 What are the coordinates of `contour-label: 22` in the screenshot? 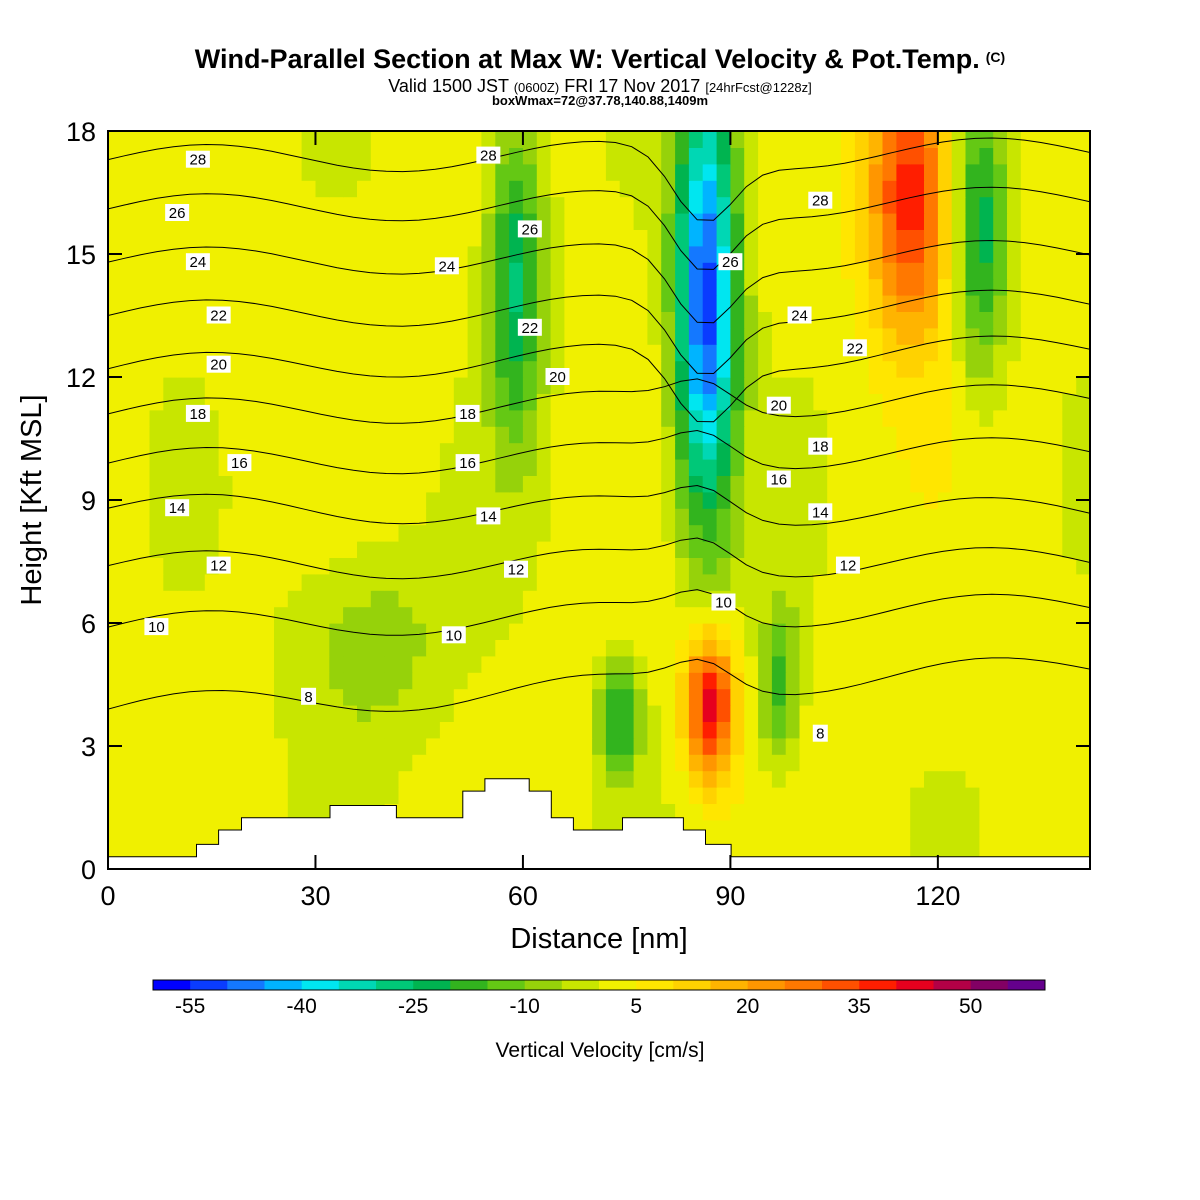 It's located at (218, 316).